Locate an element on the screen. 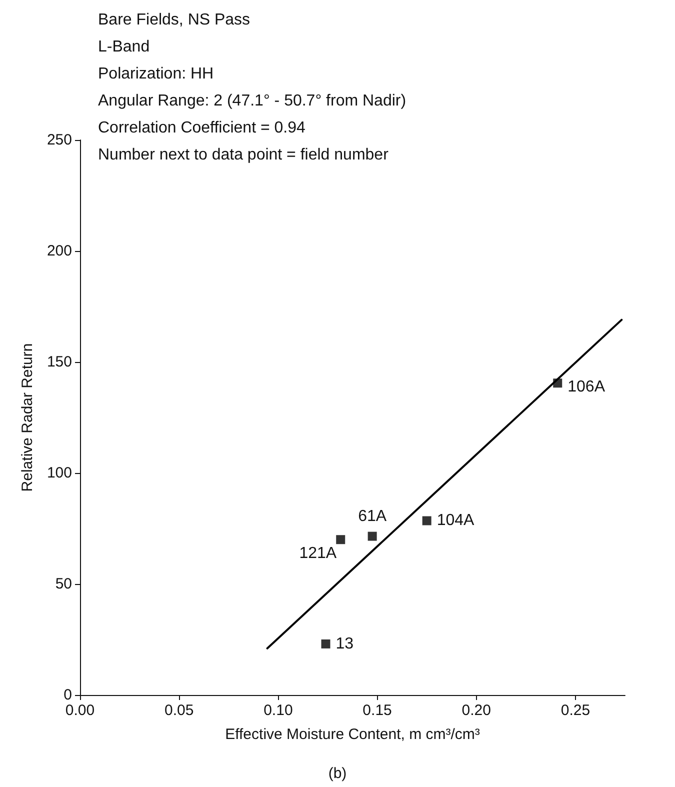 This screenshot has height=787, width=675. y-tick-label: 150 is located at coordinates (59, 362).